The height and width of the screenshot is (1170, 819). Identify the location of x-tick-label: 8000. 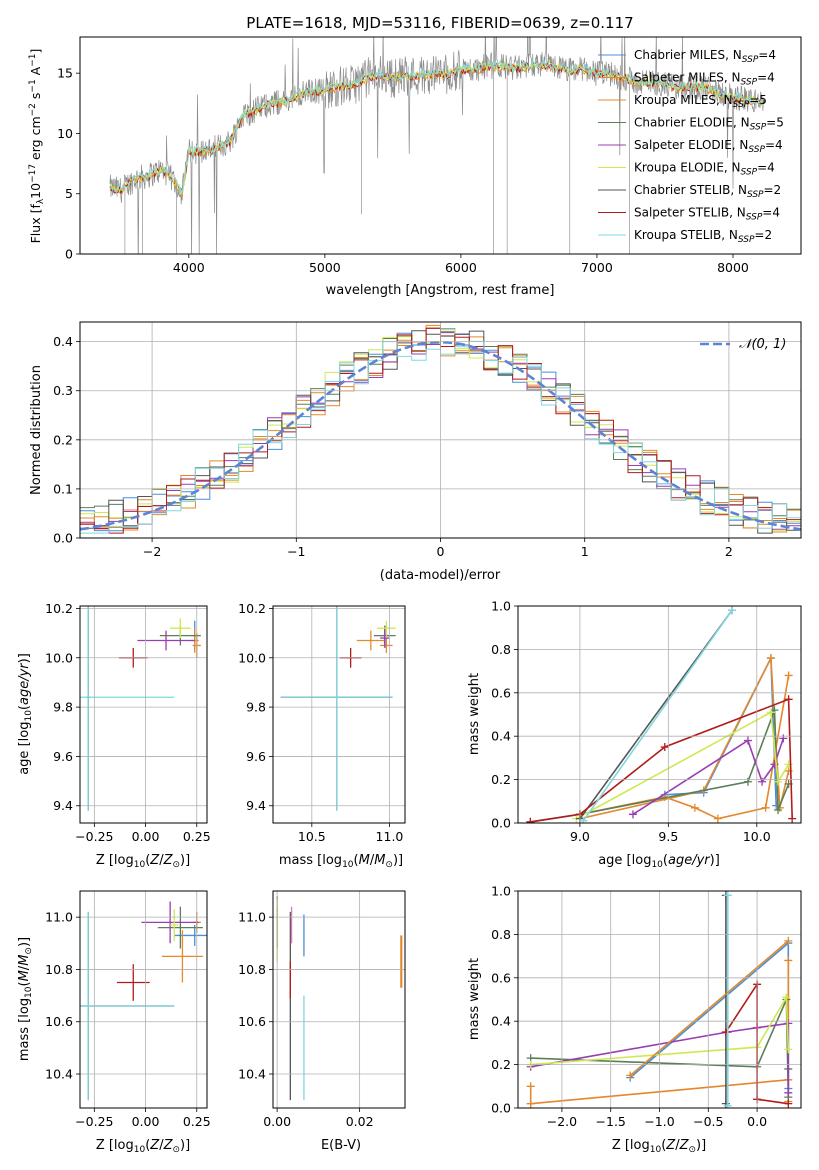
(733, 267).